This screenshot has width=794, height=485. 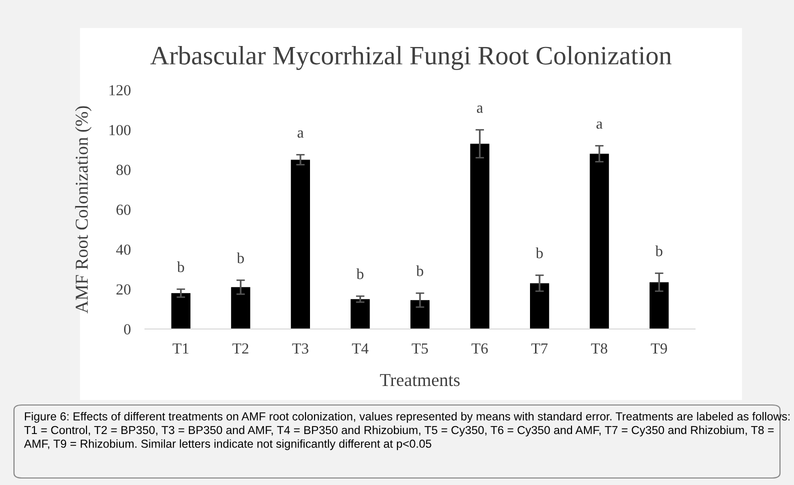 I want to click on y-tick-label: 0, so click(x=127, y=329).